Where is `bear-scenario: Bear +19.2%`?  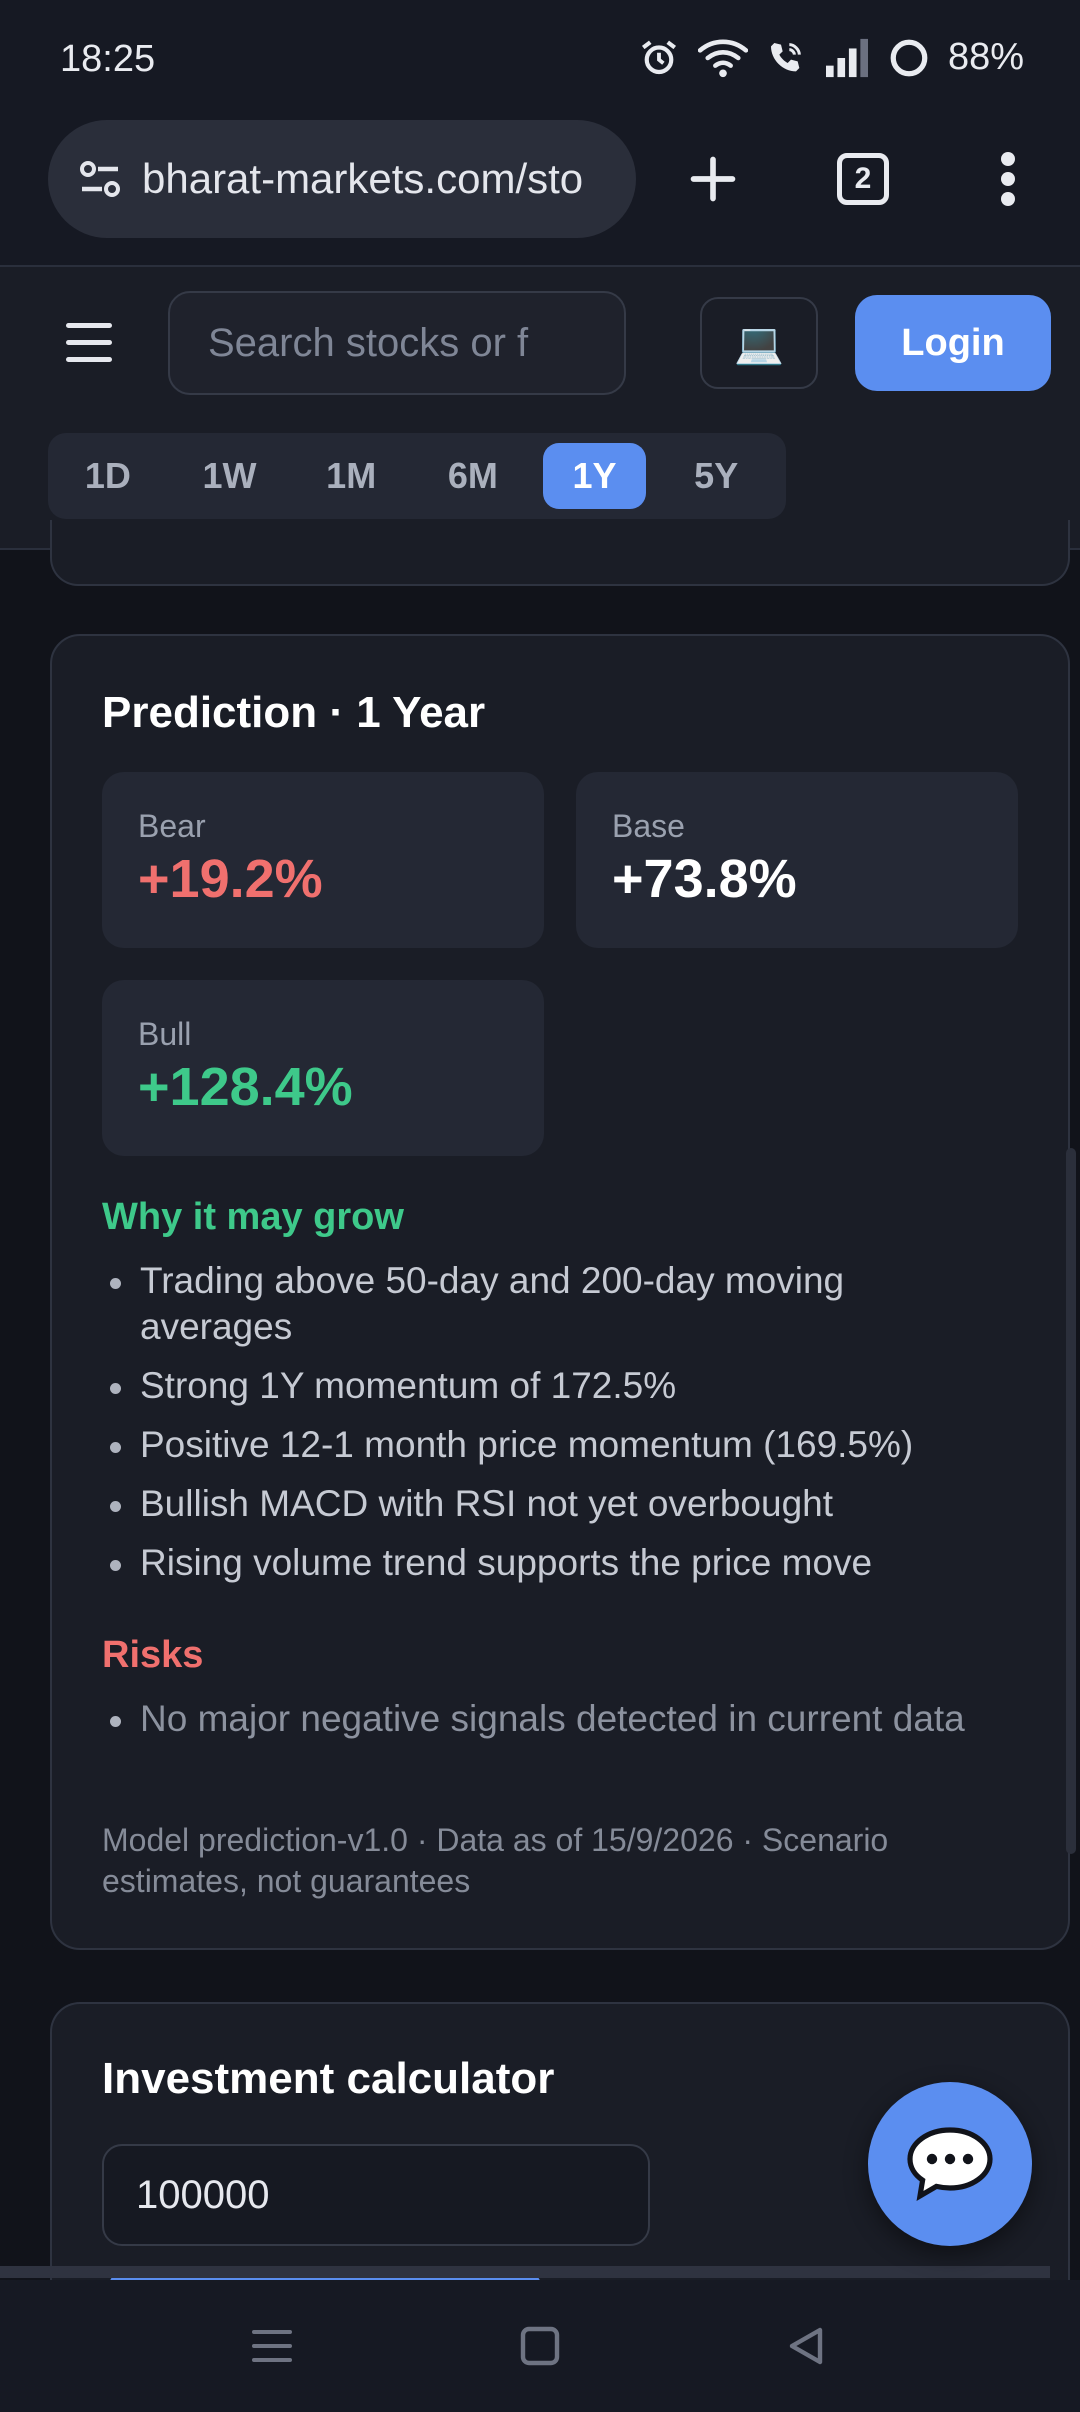 bear-scenario: Bear +19.2% is located at coordinates (323, 860).